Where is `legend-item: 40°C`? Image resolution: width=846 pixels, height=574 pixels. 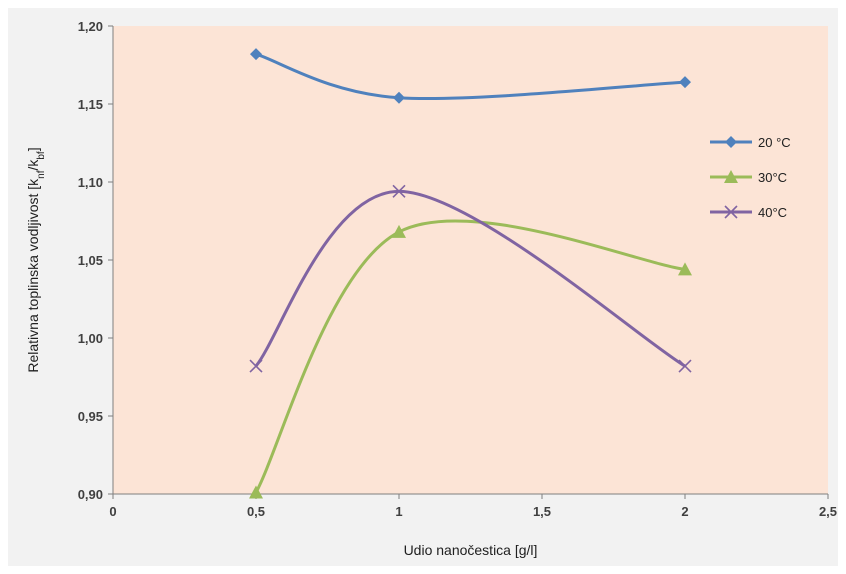 legend-item: 40°C is located at coordinates (748, 212).